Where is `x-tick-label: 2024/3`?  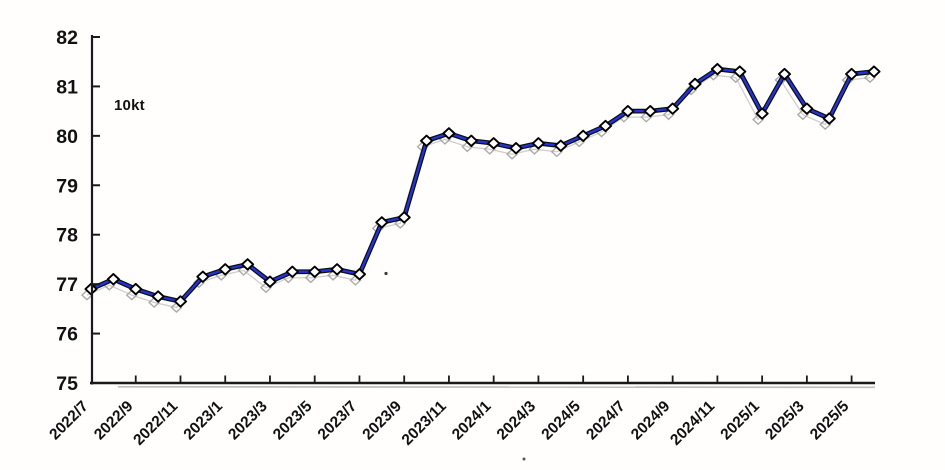
x-tick-label: 2024/3 is located at coordinates (517, 421).